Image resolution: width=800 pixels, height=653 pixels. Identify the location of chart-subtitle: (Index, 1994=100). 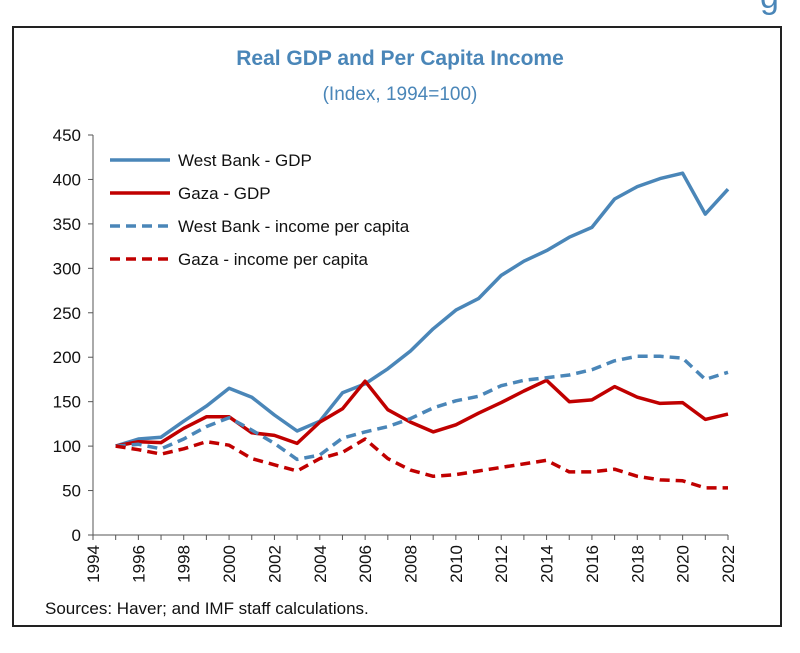
(400, 94).